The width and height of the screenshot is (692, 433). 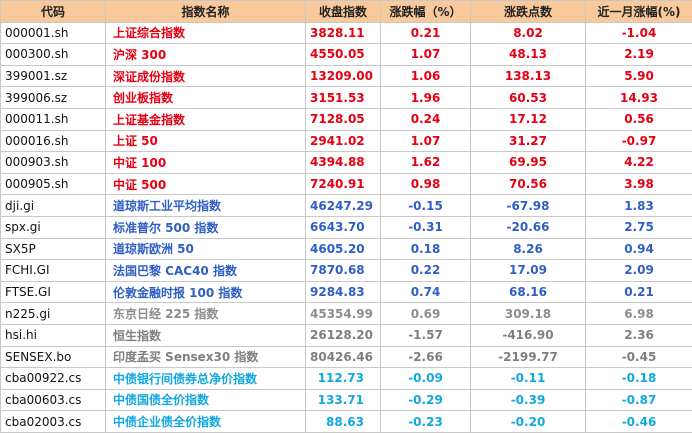 I want to click on table-row: 399001.sz 深证成份指数 13209.00 1.06 138.13 5.90, so click(x=346, y=76).